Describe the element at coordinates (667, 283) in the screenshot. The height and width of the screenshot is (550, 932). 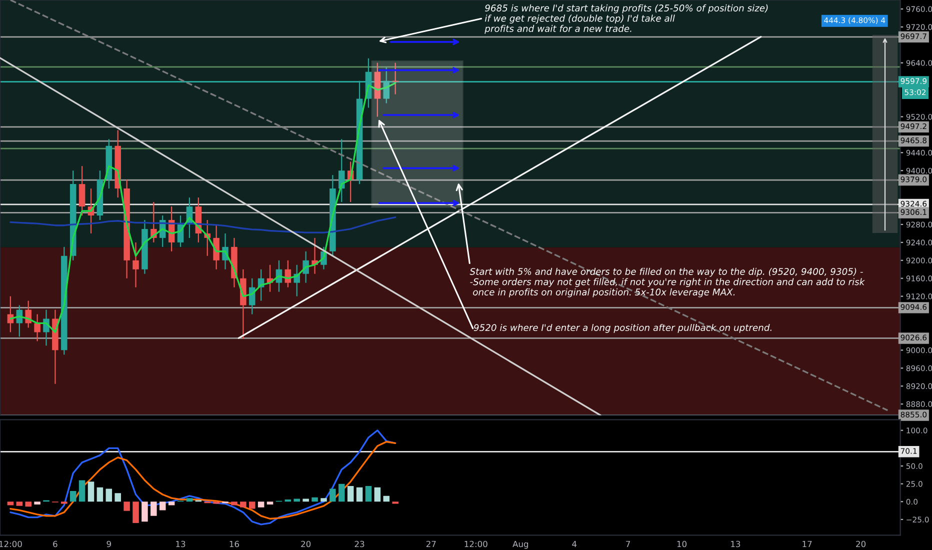
I see `annotation: Start with 5% and have orders to be filled on the way to the dip. (9520, 9400, 9305) - -Some orders may not get filled, if not you're right in the direction and can add to risk once in profits on original position. 5x-10x leverage MAX.` at that location.